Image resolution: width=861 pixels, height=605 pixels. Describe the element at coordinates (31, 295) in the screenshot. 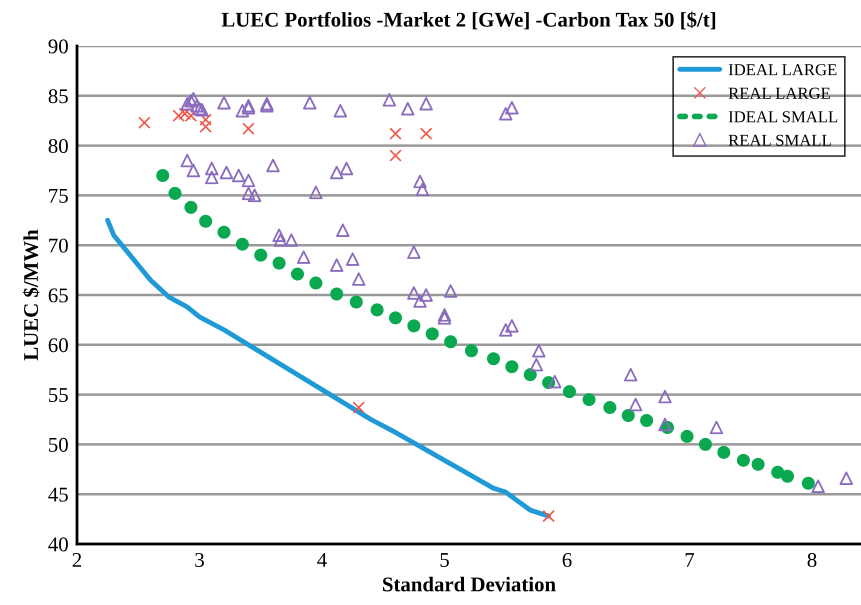

I see `y-axis-title: LUEC $/MWh` at that location.